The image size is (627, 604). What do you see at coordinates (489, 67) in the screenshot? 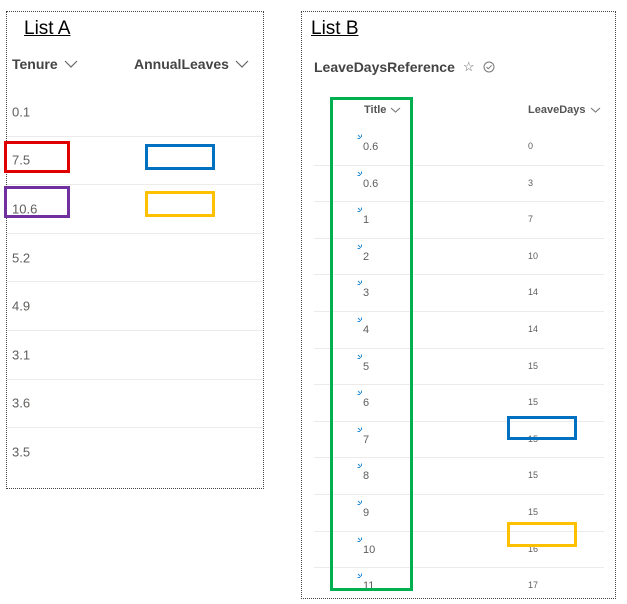
I see `check-circle-icon` at bounding box center [489, 67].